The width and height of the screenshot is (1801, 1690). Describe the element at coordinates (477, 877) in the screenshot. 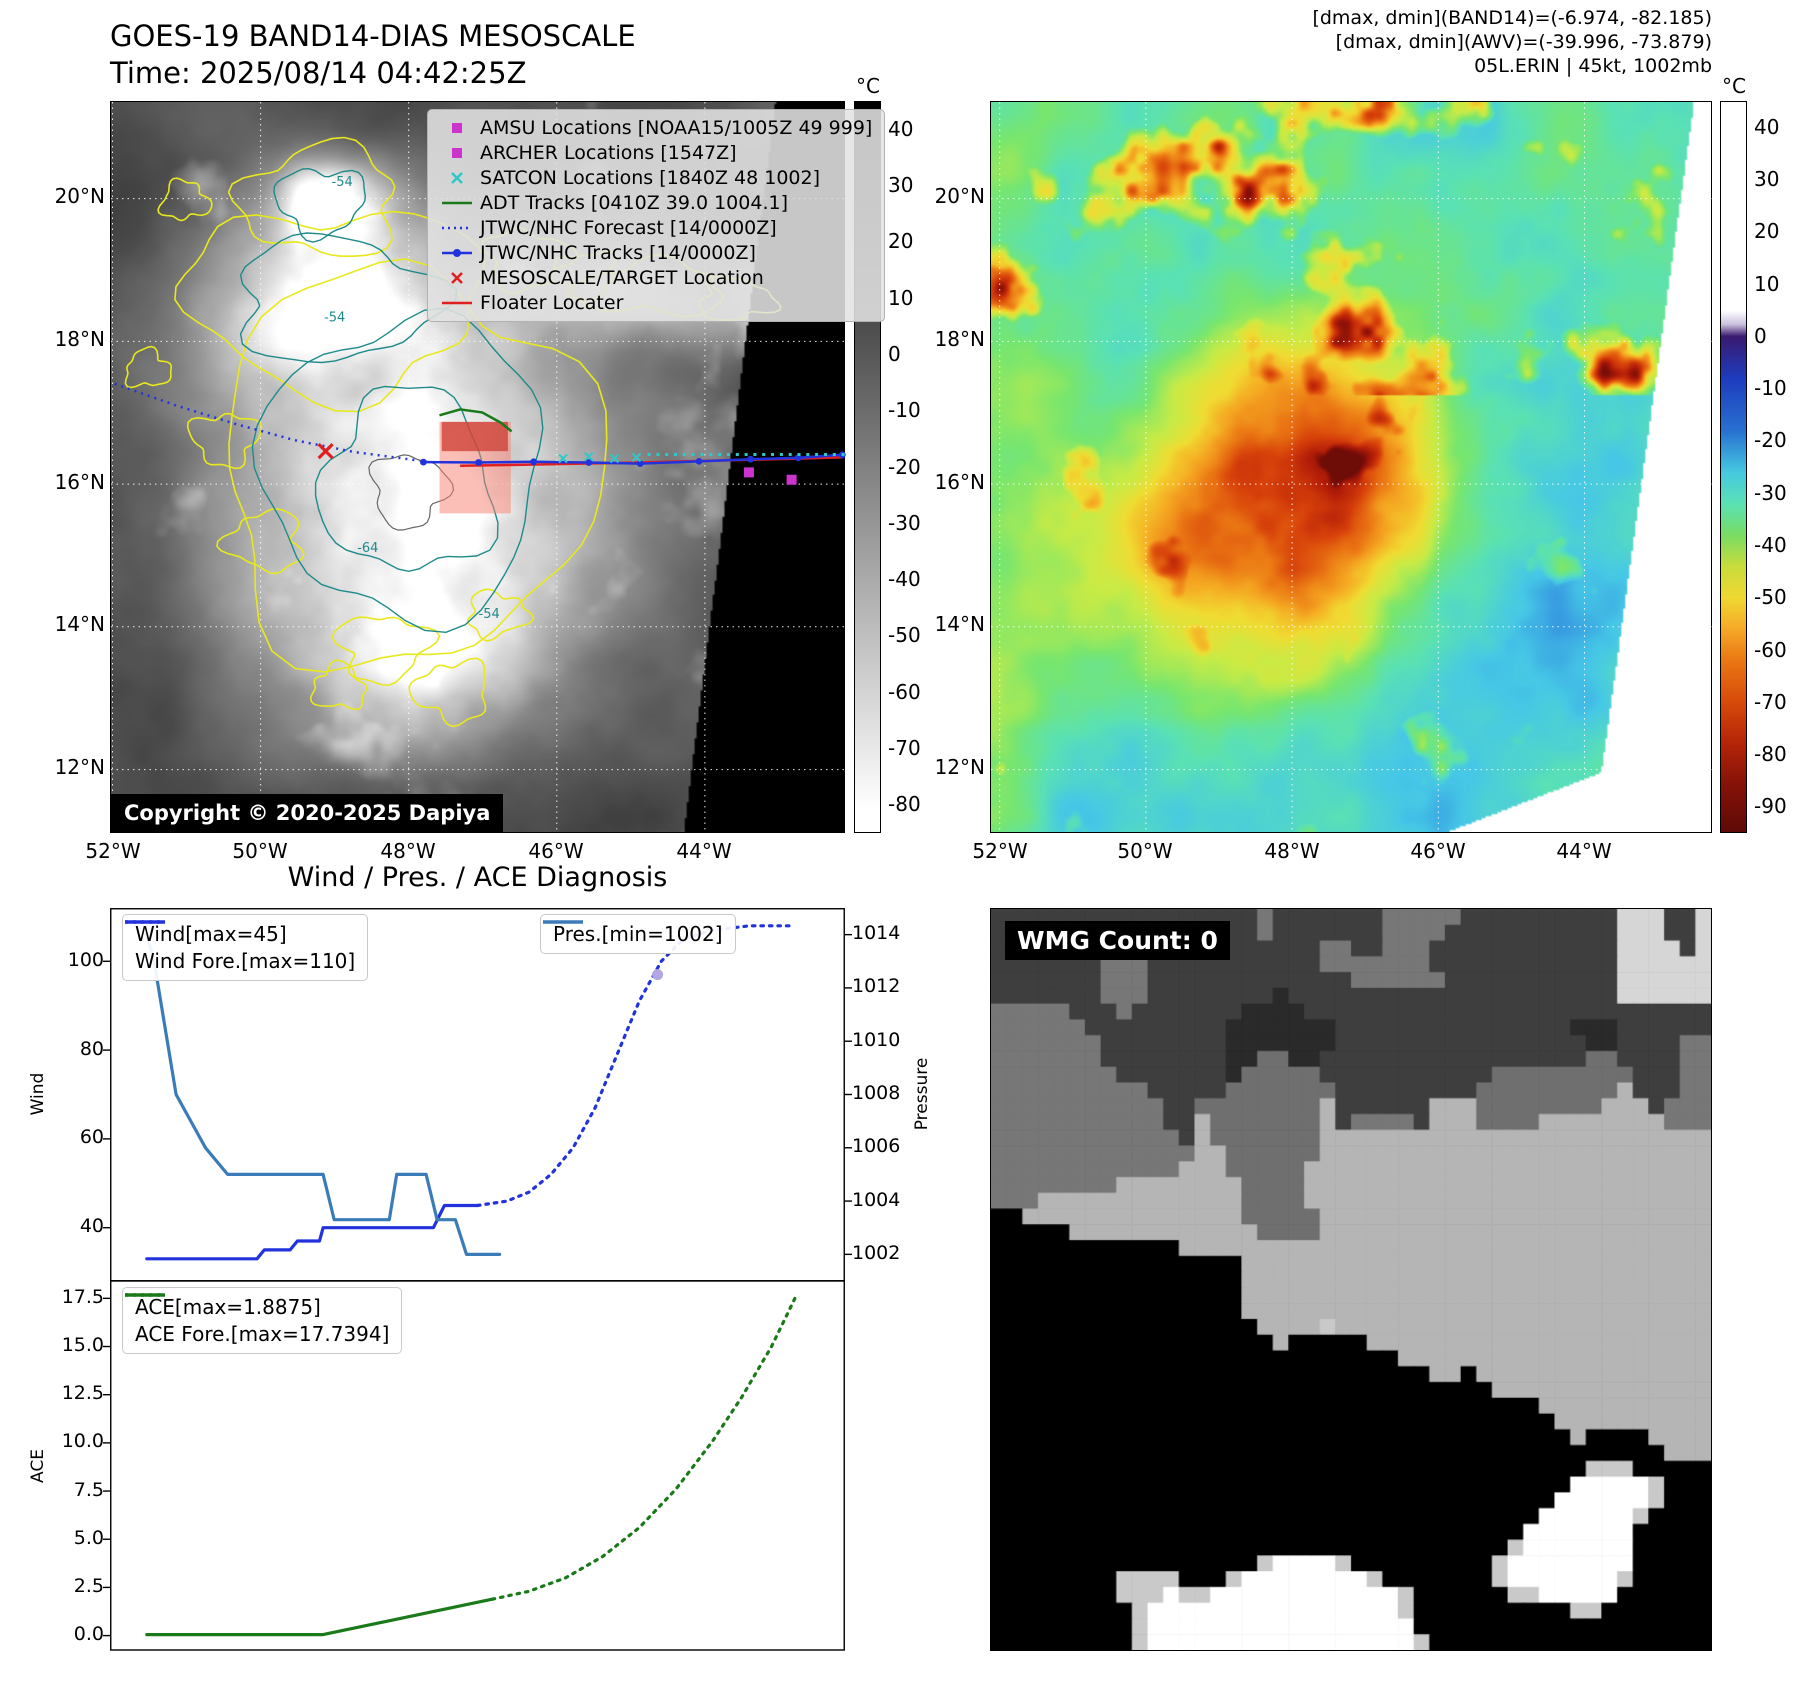

I see `diagnosis-chart-title: Wind / Pres. / ACE Diagnosis` at that location.